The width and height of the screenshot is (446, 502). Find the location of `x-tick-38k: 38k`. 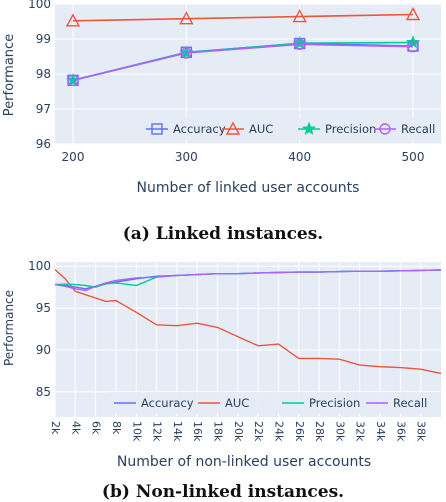

x-tick-38k: 38k is located at coordinates (421, 431).